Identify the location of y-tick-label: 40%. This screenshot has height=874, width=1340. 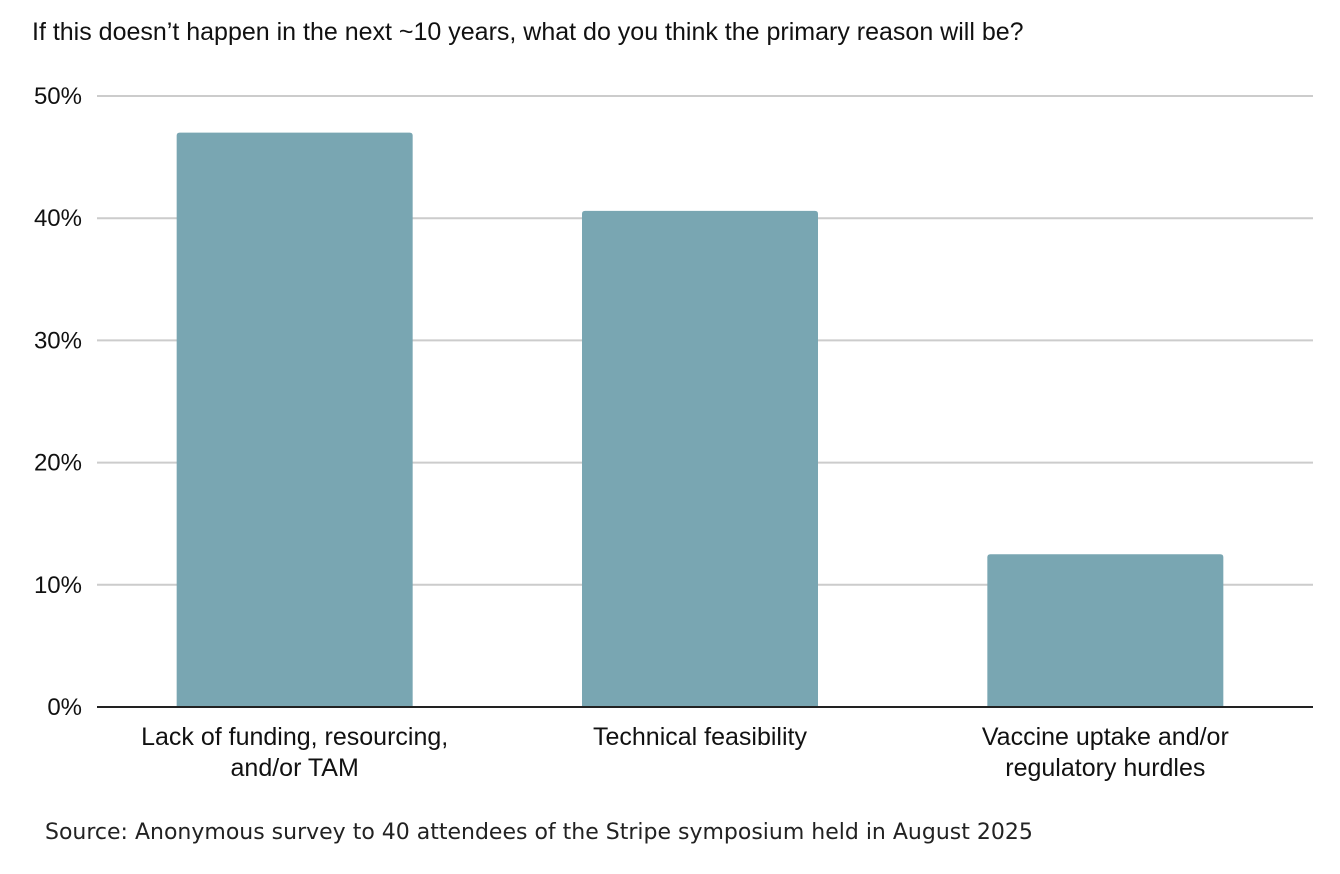
(58, 218).